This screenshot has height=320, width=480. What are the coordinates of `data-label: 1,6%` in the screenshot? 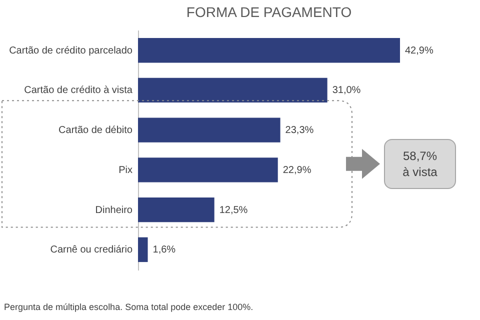 It's located at (164, 250).